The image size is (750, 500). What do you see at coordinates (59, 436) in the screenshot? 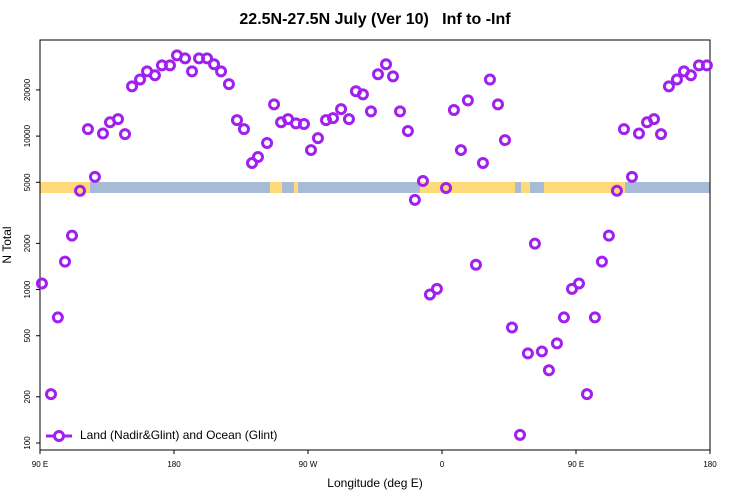
I see `legend-marker` at bounding box center [59, 436].